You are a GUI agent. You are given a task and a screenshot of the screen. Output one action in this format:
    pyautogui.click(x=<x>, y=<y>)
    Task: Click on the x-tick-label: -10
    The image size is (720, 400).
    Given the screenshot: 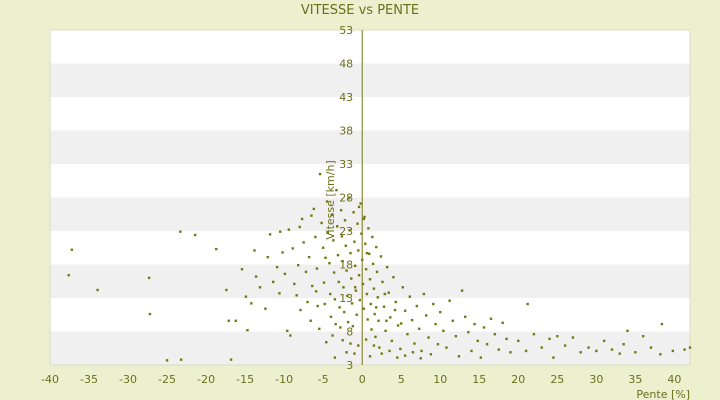 What is the action you would take?
    pyautogui.click(x=284, y=379)
    